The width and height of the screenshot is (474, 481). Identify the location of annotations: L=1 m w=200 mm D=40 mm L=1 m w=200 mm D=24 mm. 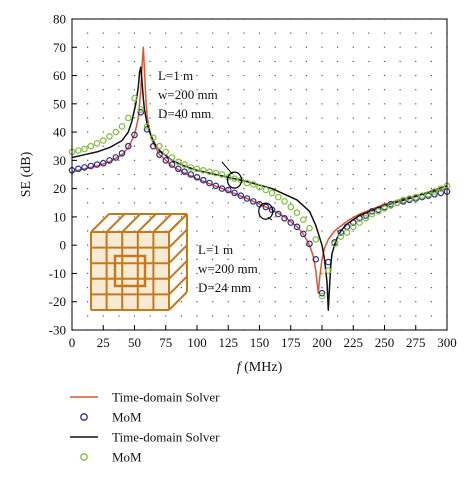
(216, 181).